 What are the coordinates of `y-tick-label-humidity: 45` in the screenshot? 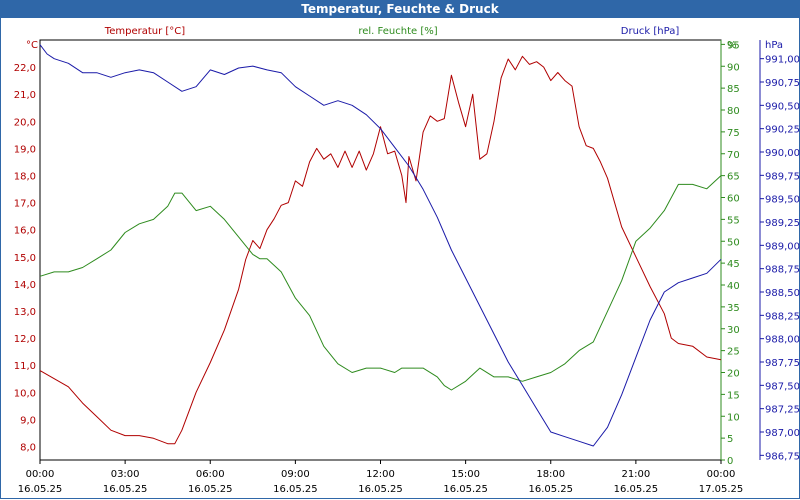 It's located at (733, 264).